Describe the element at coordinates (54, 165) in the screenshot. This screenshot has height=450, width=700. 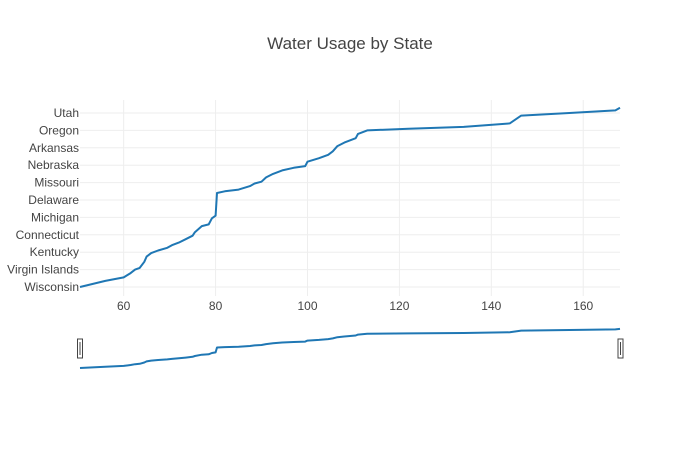
I see `y-tick-label: Nebraska` at that location.